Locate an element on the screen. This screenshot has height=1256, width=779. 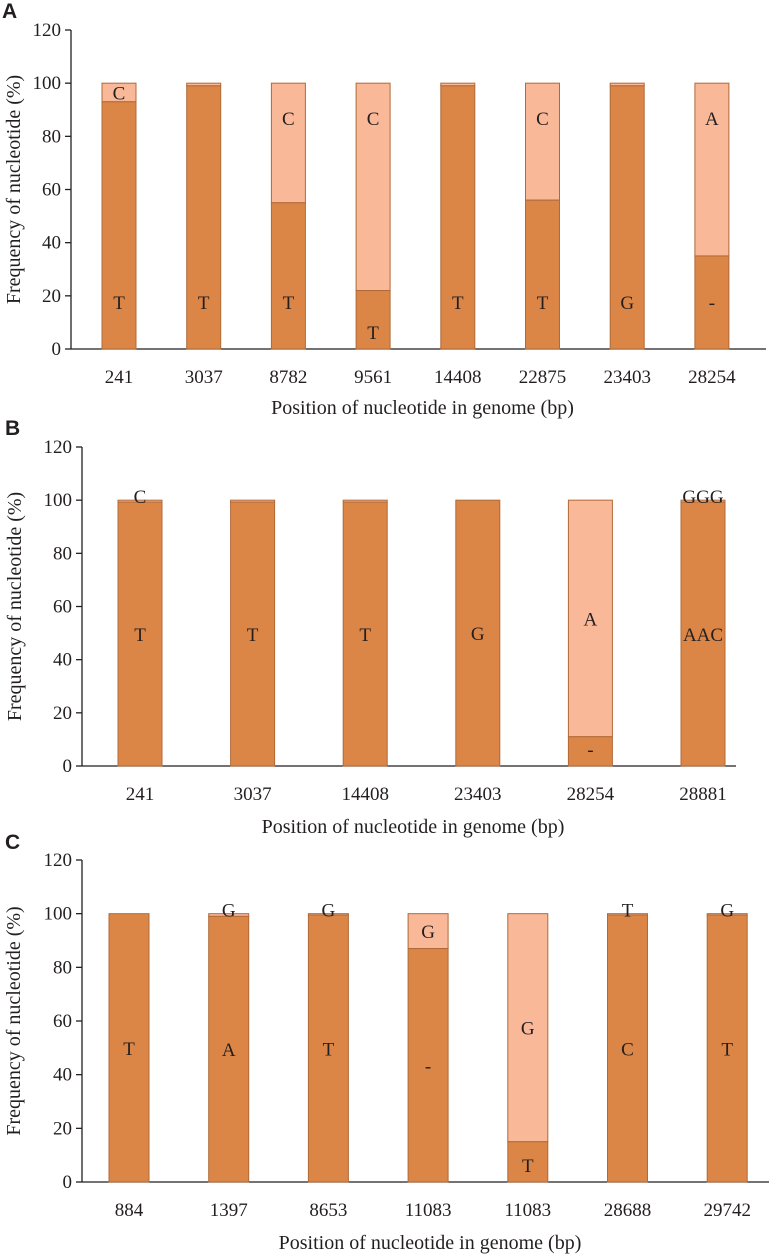
bar-major-label: G is located at coordinates (478, 634).